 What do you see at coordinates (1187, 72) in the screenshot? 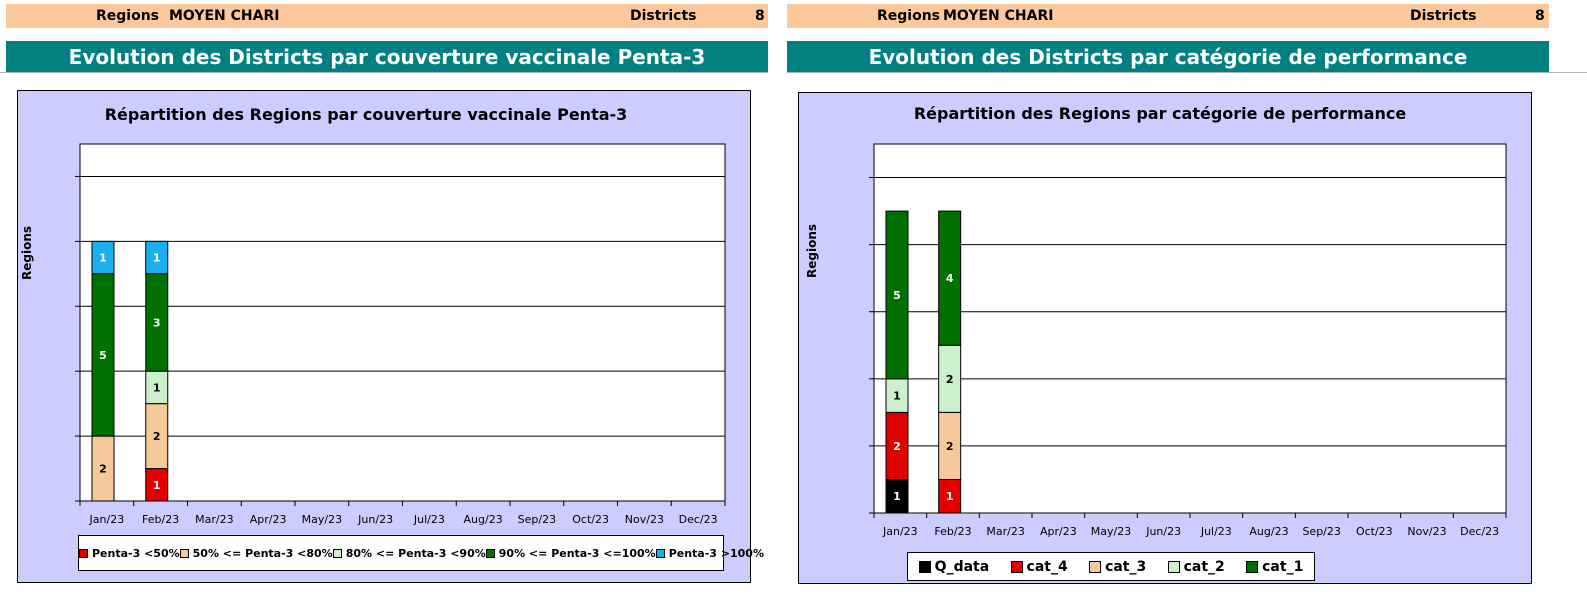
I see `divider-right` at bounding box center [1187, 72].